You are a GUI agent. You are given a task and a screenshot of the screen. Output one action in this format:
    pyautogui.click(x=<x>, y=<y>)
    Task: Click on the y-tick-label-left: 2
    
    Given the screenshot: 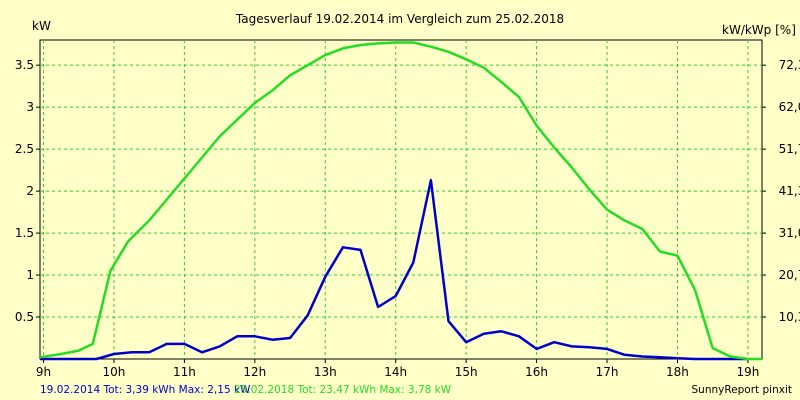 What is the action you would take?
    pyautogui.click(x=30, y=191)
    